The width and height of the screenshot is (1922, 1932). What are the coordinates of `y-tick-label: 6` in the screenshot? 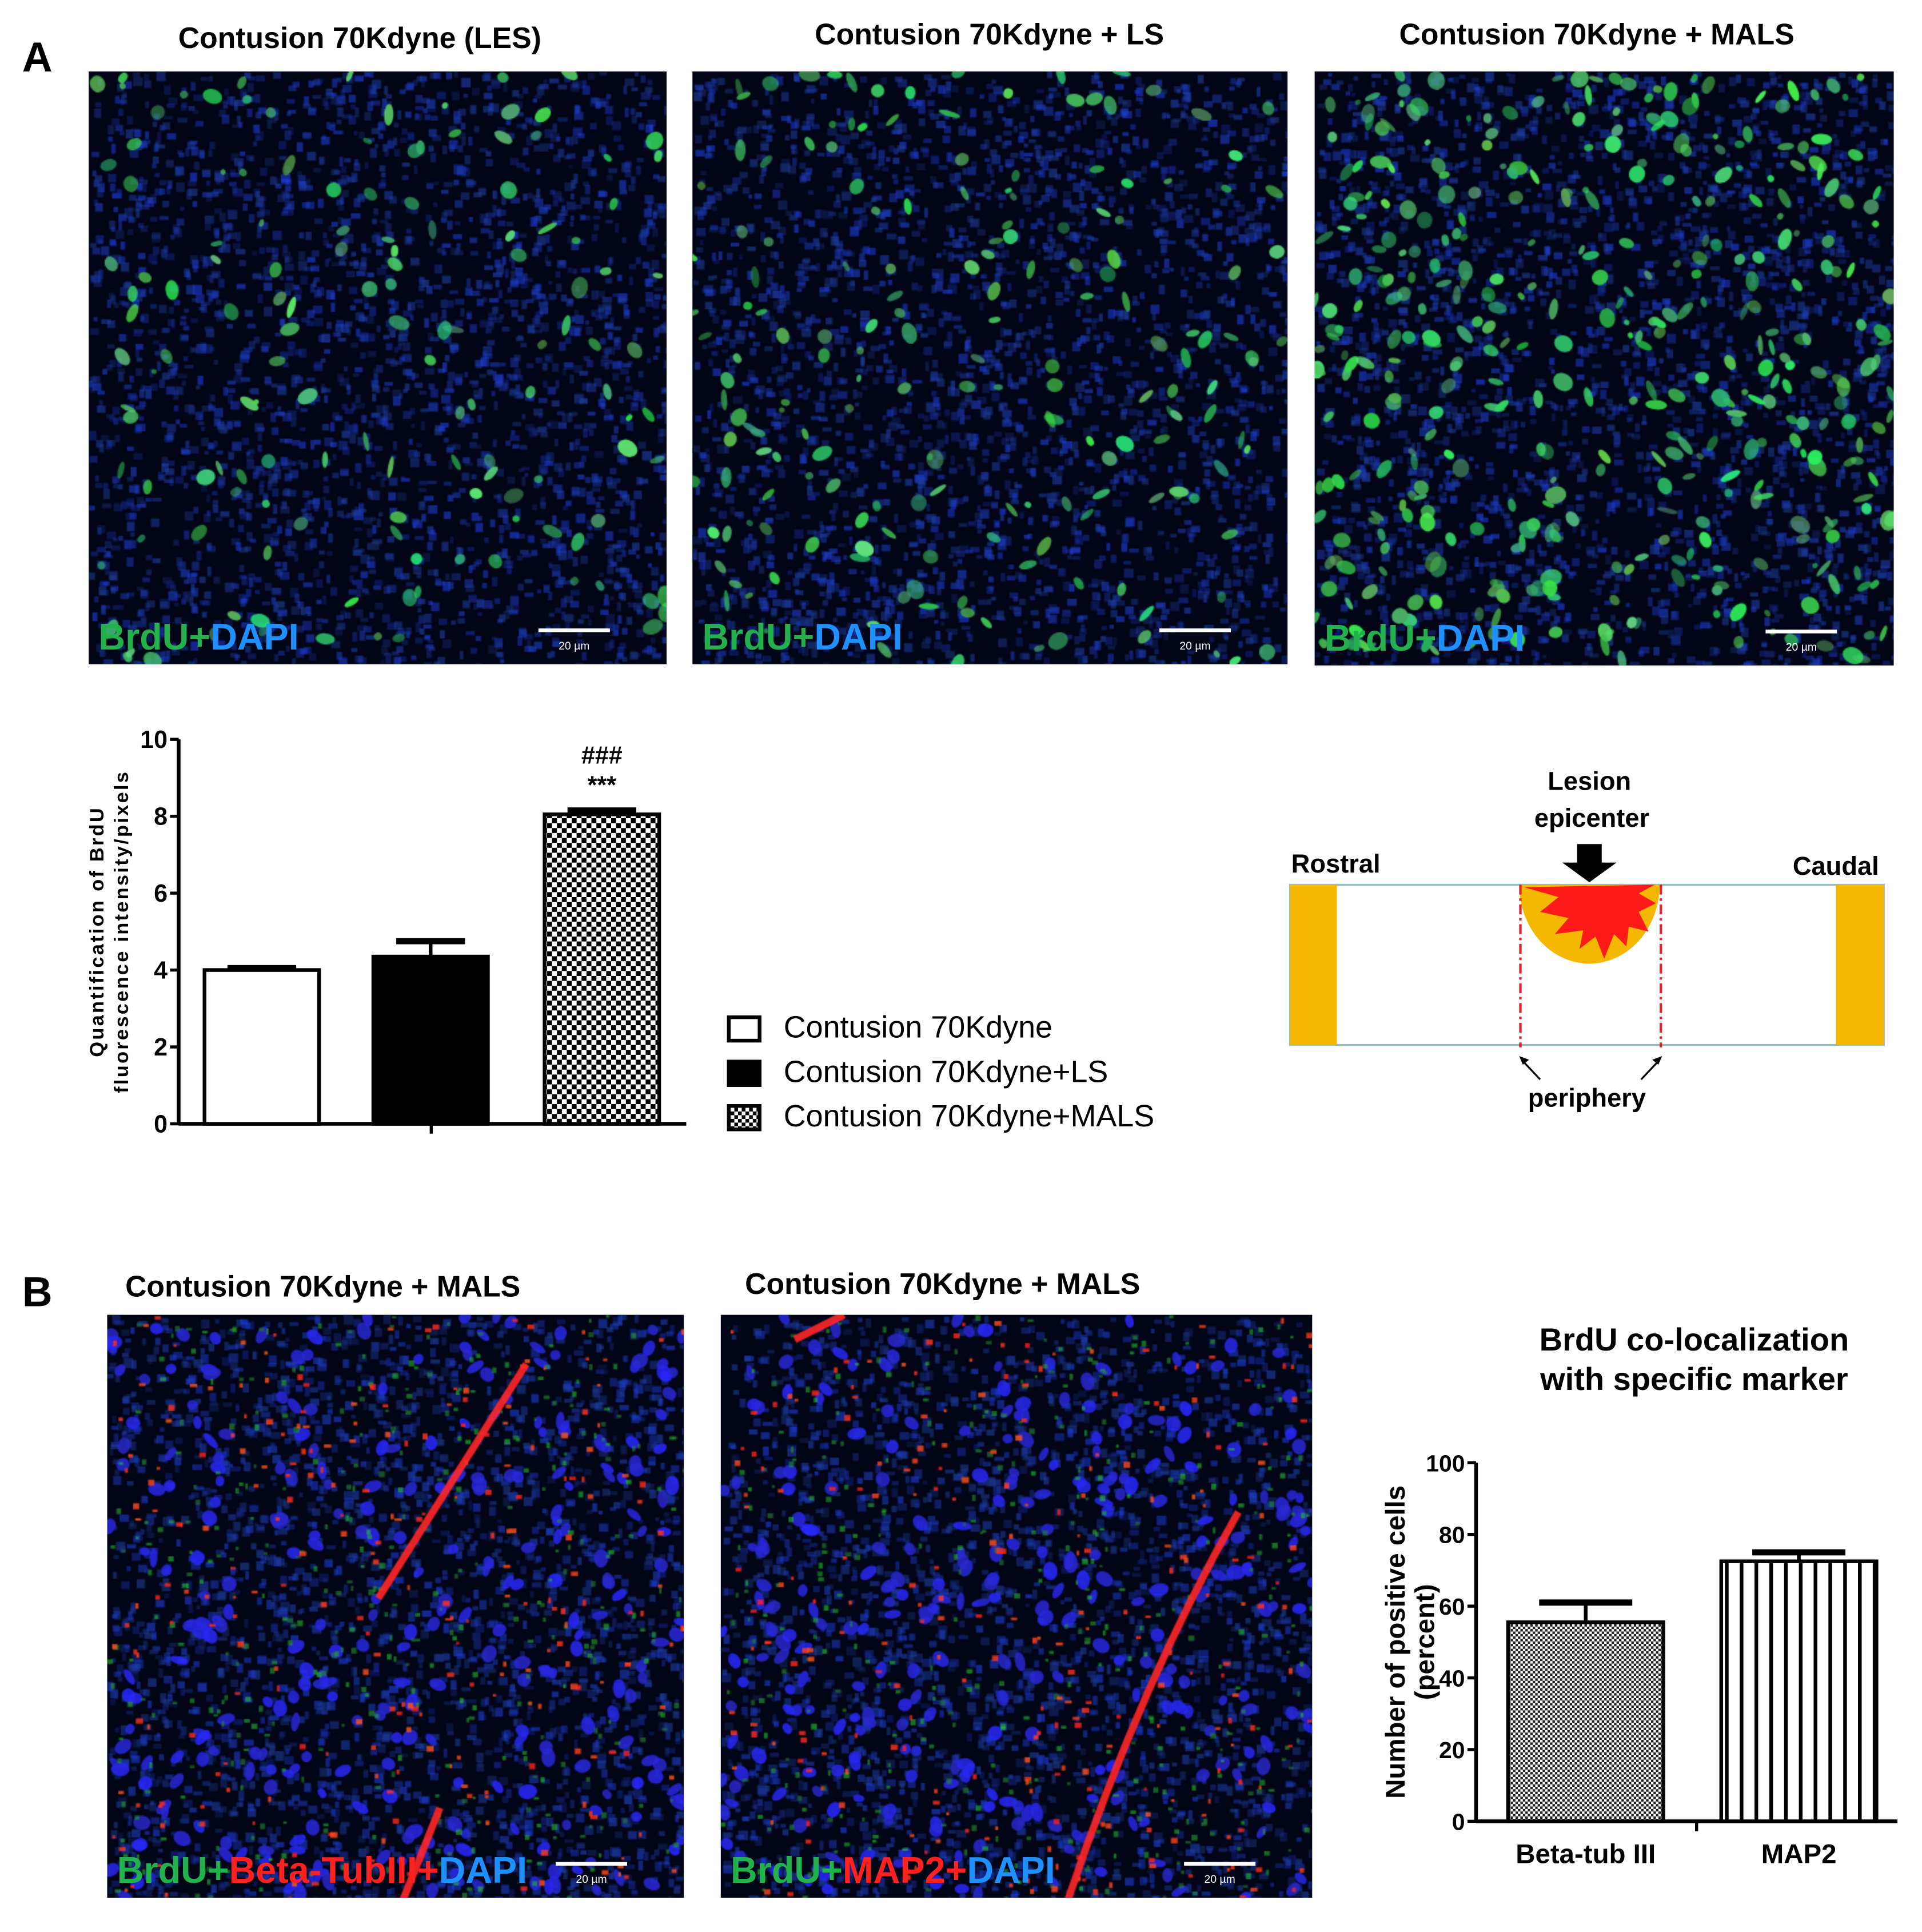 It's located at (161, 893).